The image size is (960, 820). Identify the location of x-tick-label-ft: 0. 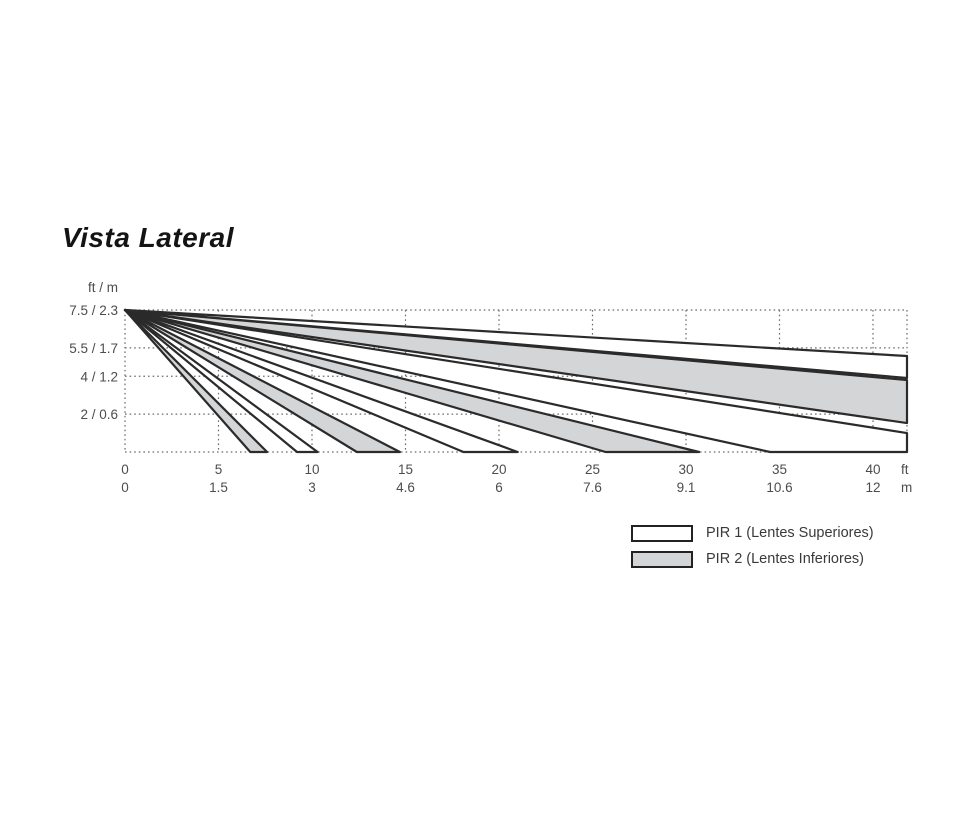
(125, 469).